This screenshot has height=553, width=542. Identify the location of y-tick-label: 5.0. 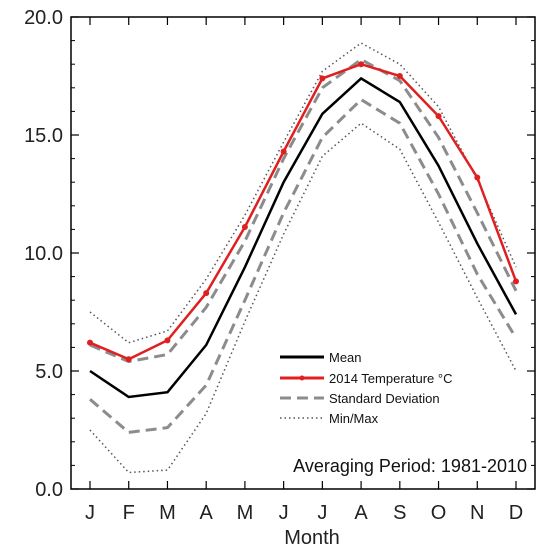
(49, 372).